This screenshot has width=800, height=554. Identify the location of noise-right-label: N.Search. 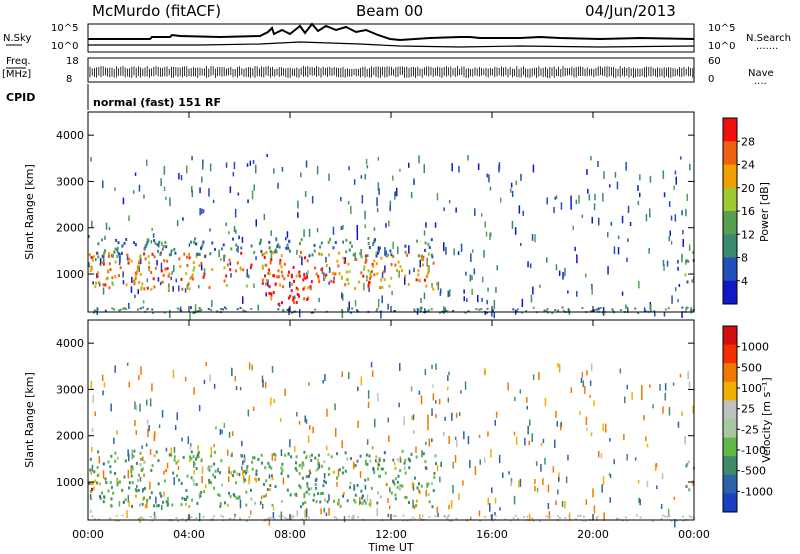
(768, 38).